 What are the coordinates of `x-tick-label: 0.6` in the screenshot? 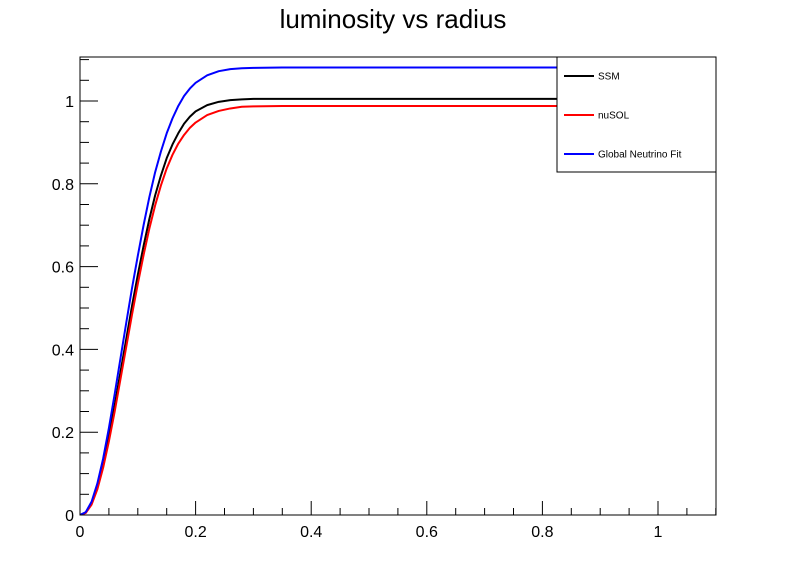 It's located at (427, 532).